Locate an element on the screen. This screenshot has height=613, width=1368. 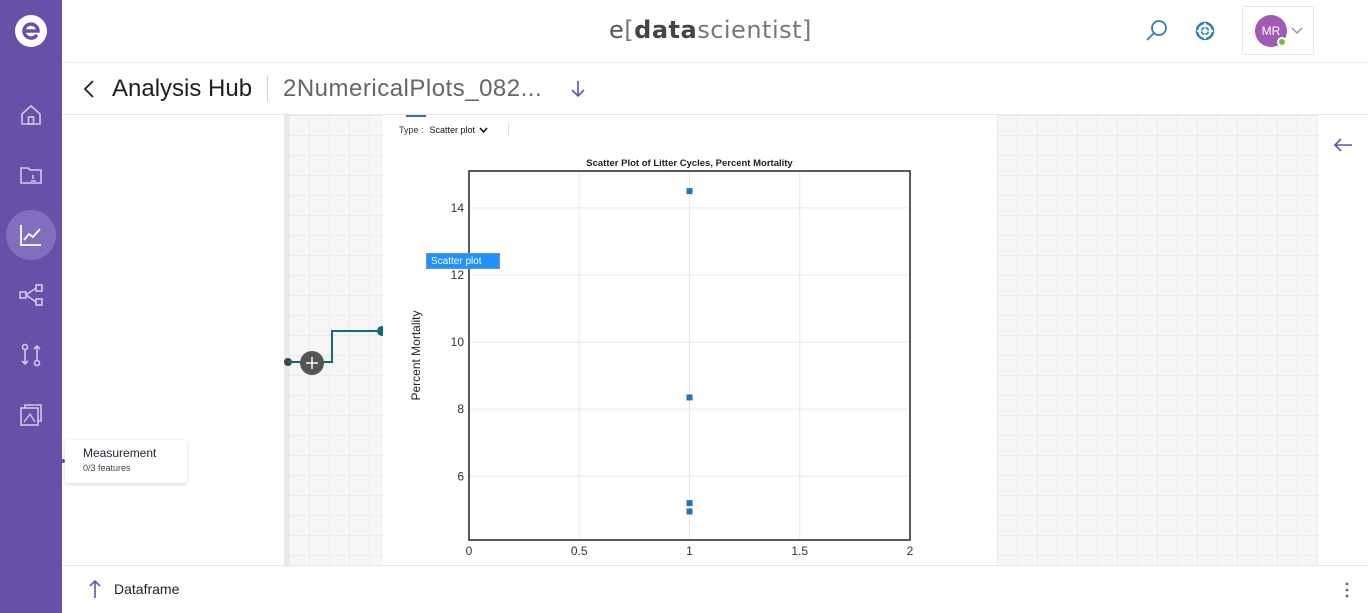
chart-tooltip: Scatter plot is located at coordinates (463, 261).